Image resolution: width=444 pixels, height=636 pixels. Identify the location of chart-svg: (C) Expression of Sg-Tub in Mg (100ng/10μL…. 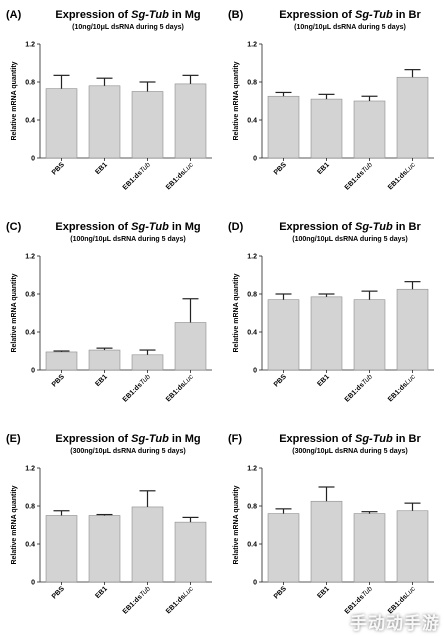
(109, 312).